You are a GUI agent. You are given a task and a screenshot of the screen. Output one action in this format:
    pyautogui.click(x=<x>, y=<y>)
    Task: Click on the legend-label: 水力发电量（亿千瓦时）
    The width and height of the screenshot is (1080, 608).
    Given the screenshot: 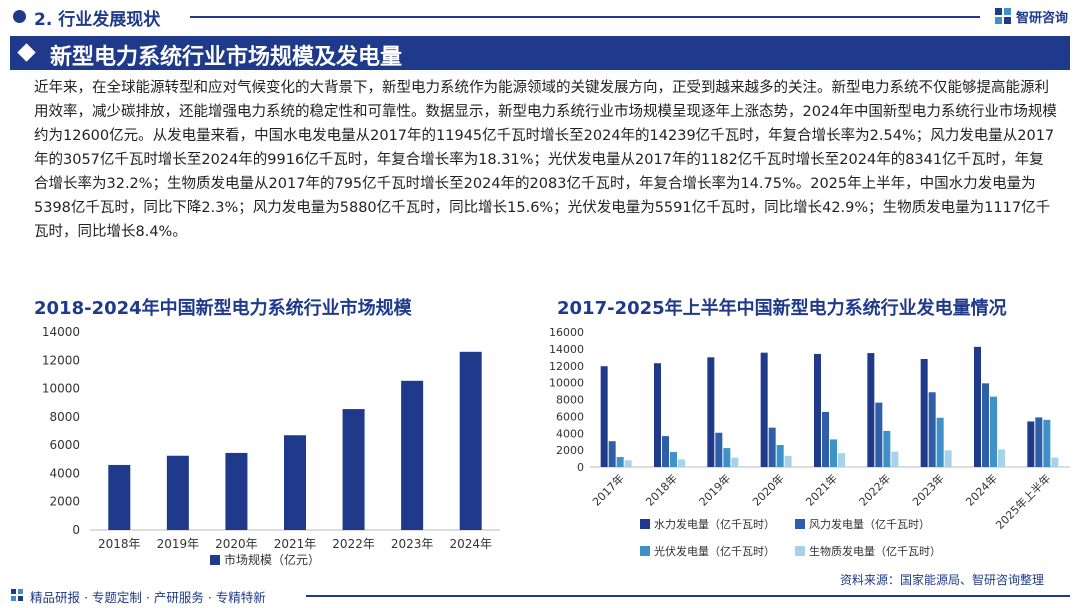 What is the action you would take?
    pyautogui.click(x=714, y=524)
    